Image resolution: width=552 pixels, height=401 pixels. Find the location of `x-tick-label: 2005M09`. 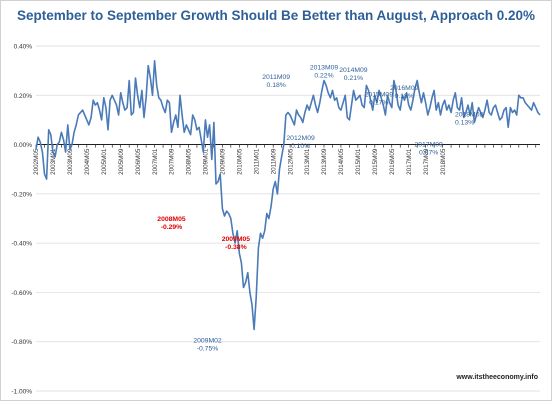

x-tick-label: 2005M09 is located at coordinates (121, 161).